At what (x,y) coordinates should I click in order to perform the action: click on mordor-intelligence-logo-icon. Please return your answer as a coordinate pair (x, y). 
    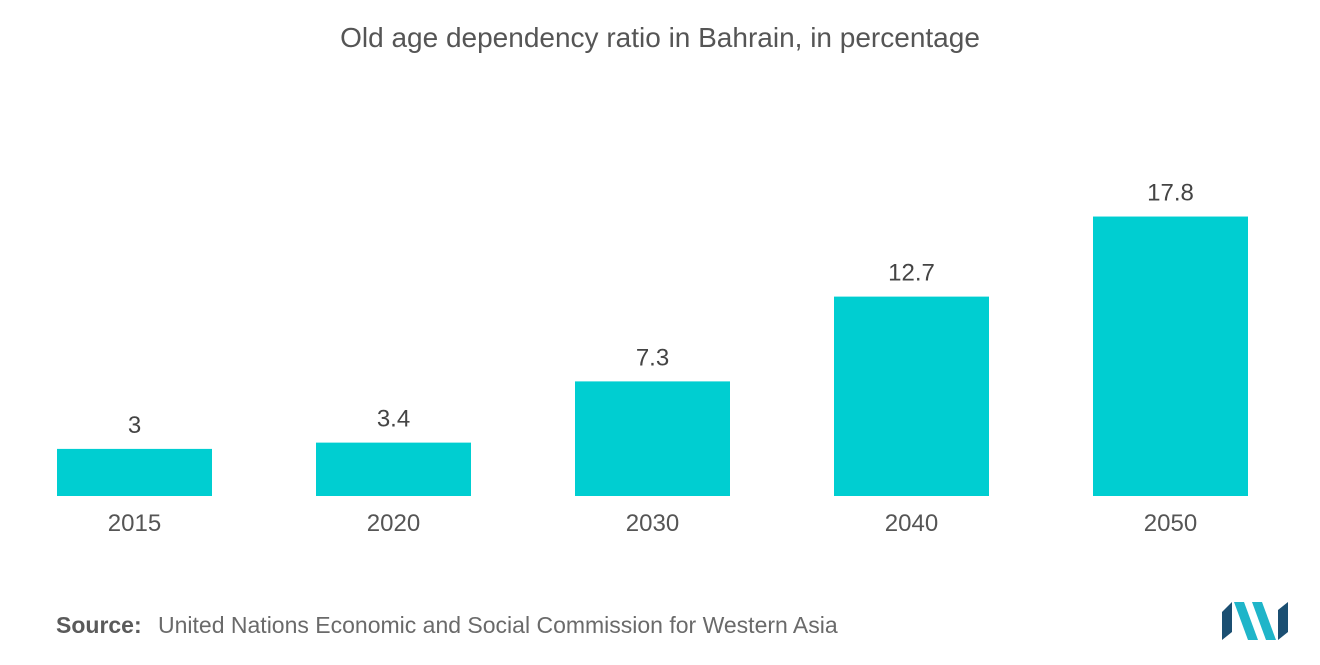
    Looking at the image, I should click on (1255, 621).